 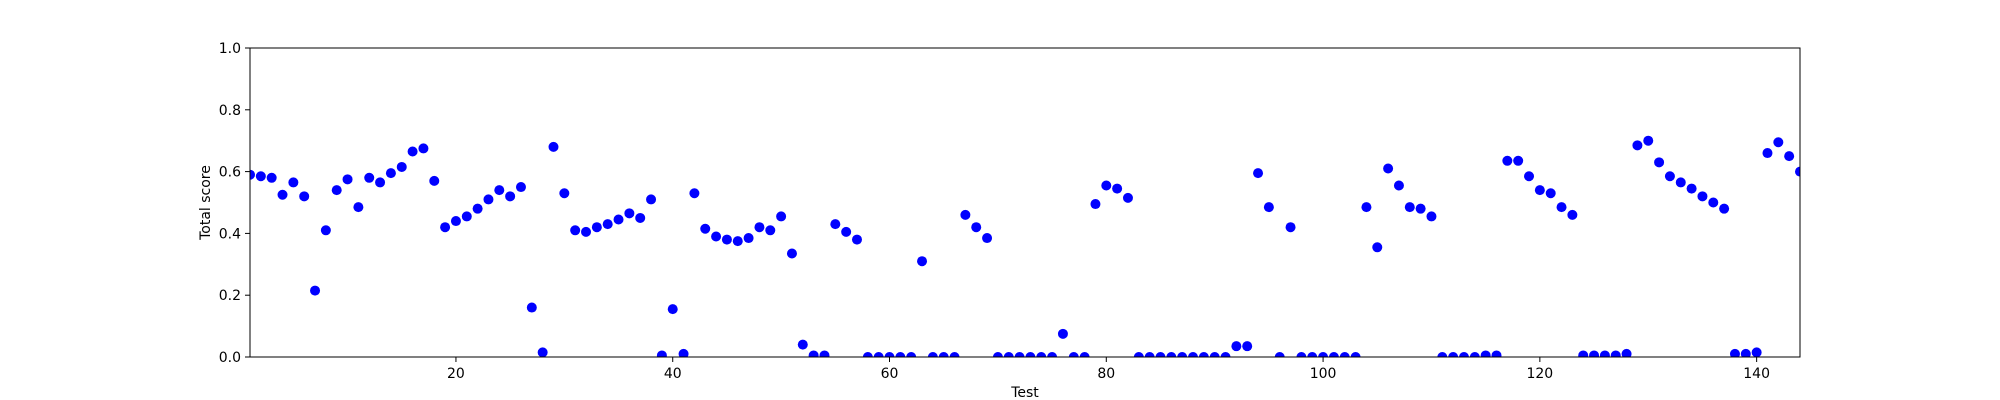 What do you see at coordinates (1539, 374) in the screenshot?
I see `x-tick-label: 120` at bounding box center [1539, 374].